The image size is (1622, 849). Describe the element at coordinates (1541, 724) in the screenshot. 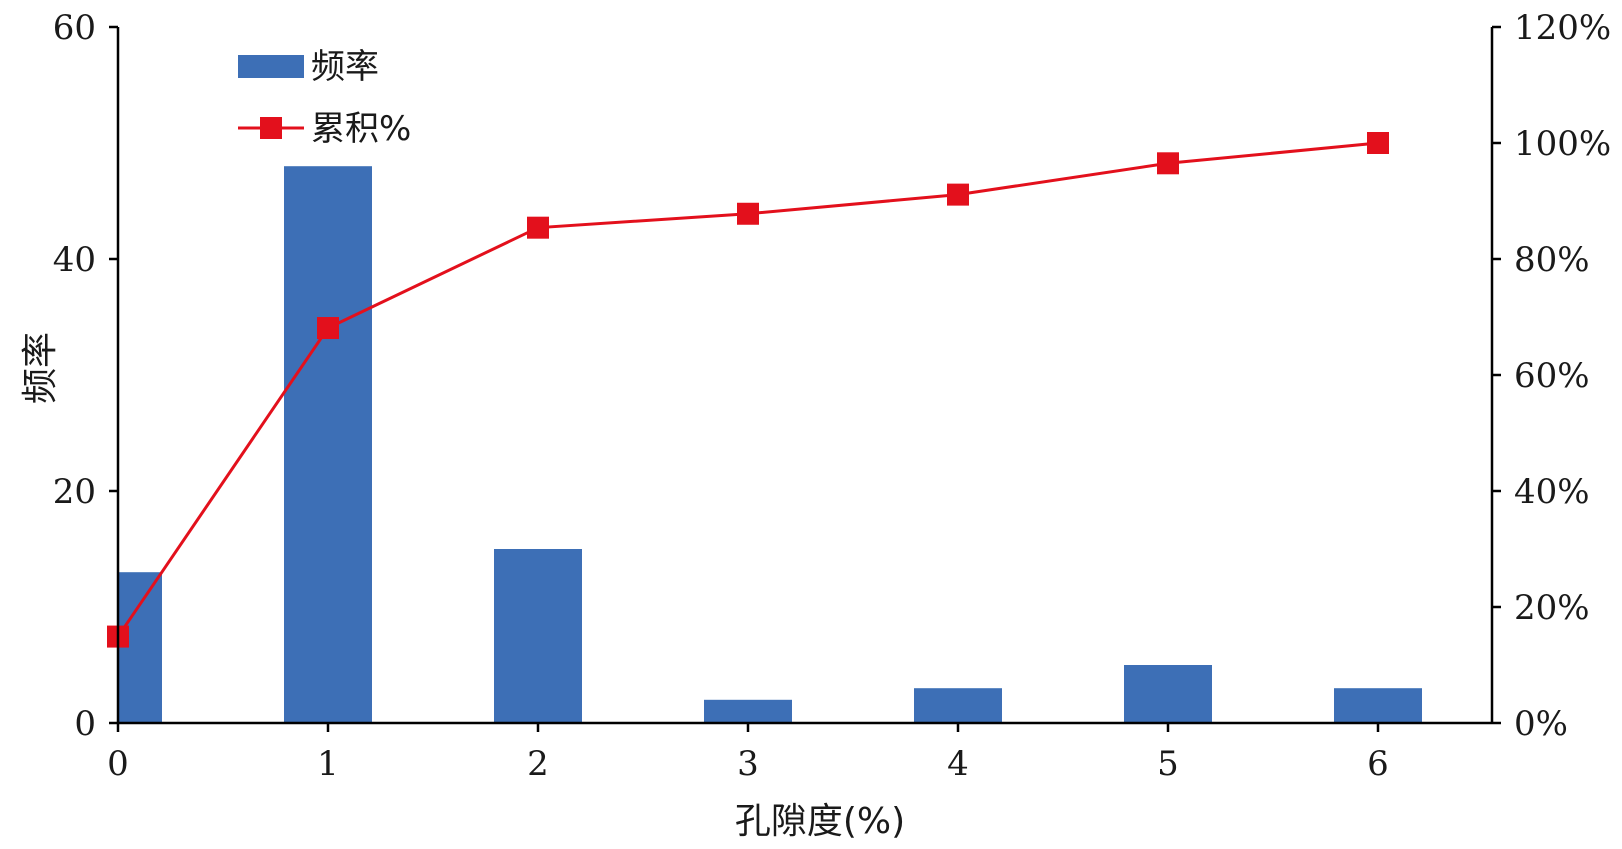

I see `y2-tick-label-0%: 0%` at that location.